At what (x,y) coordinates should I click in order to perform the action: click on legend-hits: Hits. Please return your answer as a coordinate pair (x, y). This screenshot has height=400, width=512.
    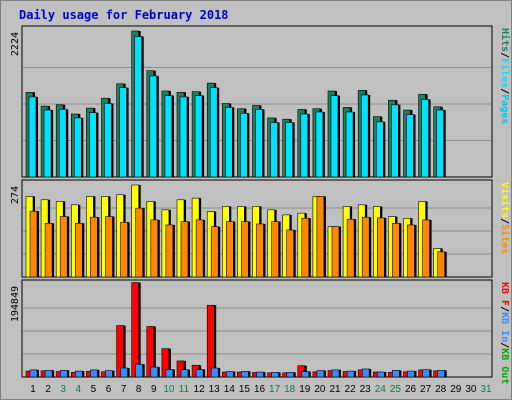
    Looking at the image, I should click on (505, 40).